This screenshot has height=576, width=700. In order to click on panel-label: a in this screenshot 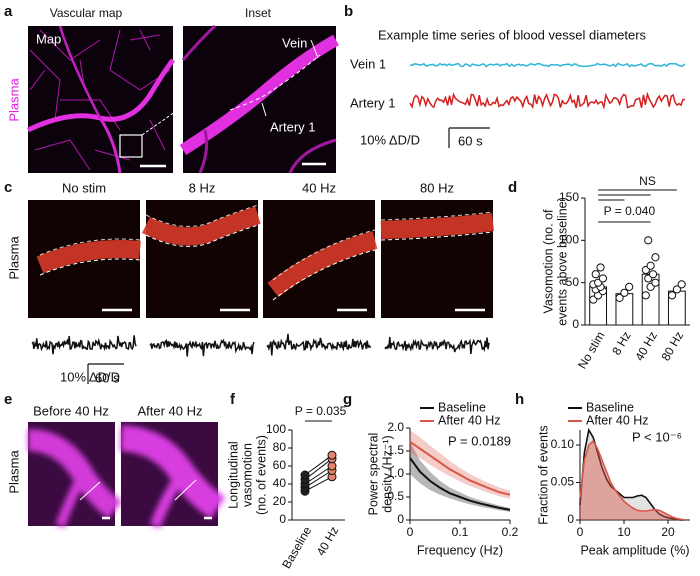, I will do `click(8, 11)`.